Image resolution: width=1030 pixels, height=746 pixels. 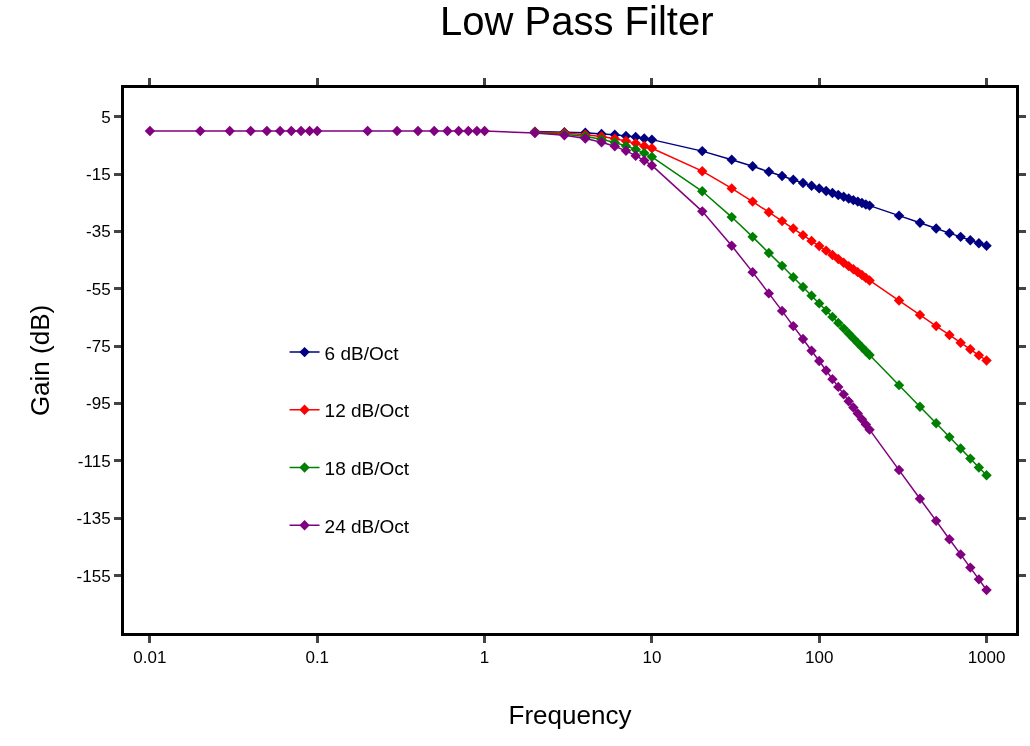 What do you see at coordinates (362, 353) in the screenshot?
I see `legend-label: 6 dB/Oct` at bounding box center [362, 353].